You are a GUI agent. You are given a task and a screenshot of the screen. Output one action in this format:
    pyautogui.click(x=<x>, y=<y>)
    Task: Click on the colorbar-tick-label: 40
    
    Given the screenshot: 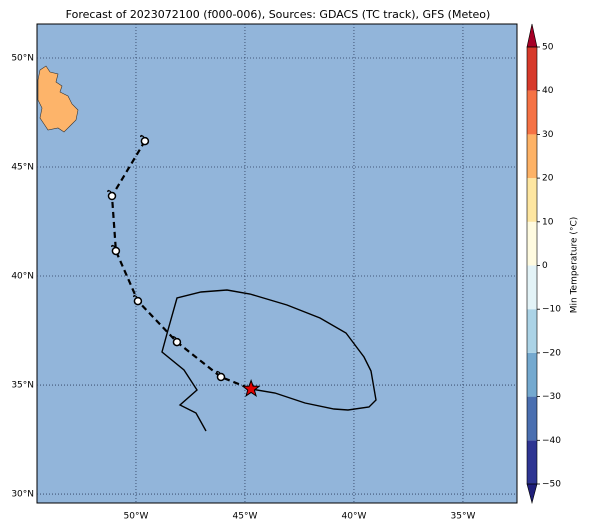 What is the action you would take?
    pyautogui.click(x=548, y=91)
    